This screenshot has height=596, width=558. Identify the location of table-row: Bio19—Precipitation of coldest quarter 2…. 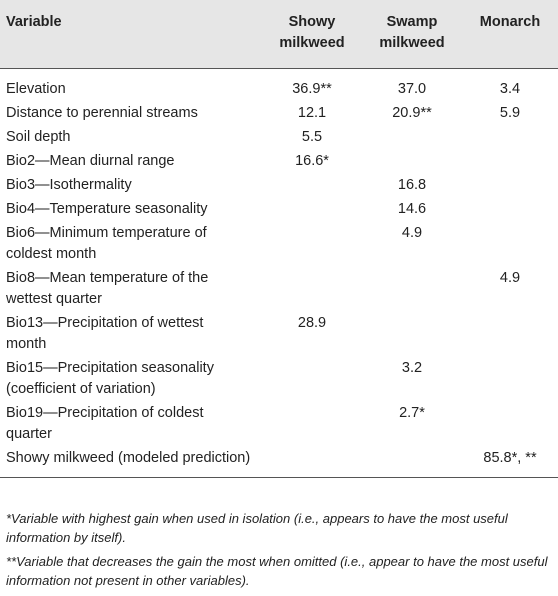
(279, 424).